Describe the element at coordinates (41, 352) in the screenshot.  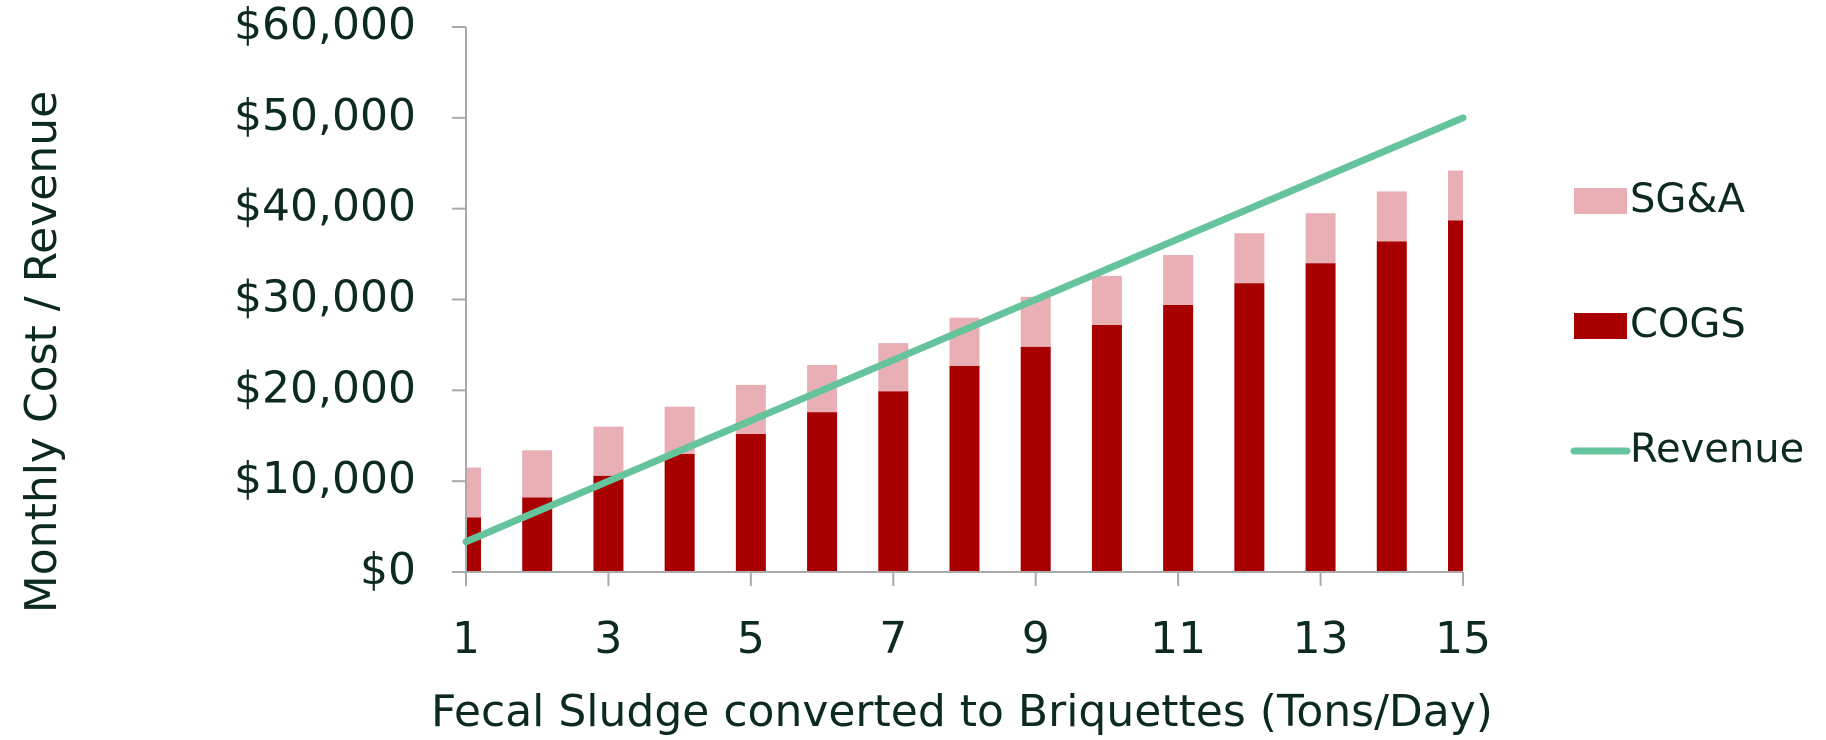
I see `y-axis-title: Monthly Cost / Revenue` at that location.